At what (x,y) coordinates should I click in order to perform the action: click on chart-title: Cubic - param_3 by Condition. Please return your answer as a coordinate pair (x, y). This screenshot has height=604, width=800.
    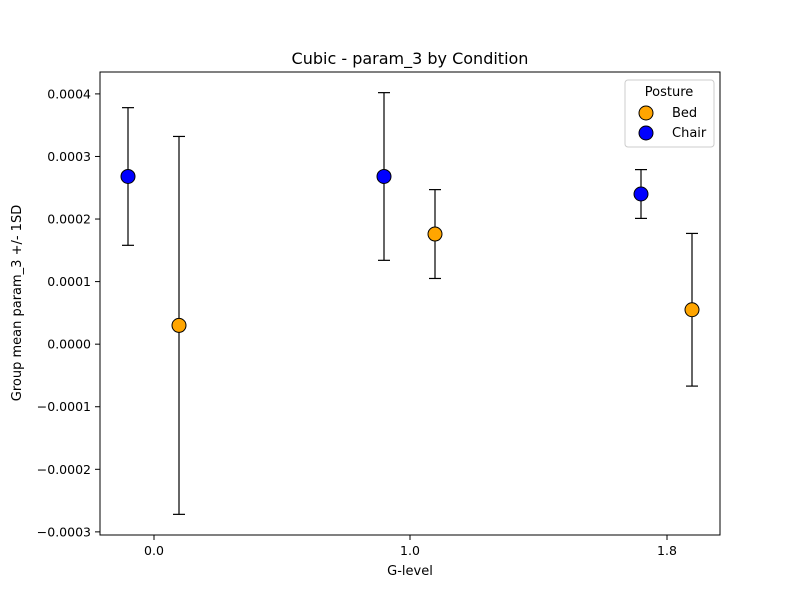
    Looking at the image, I should click on (410, 59).